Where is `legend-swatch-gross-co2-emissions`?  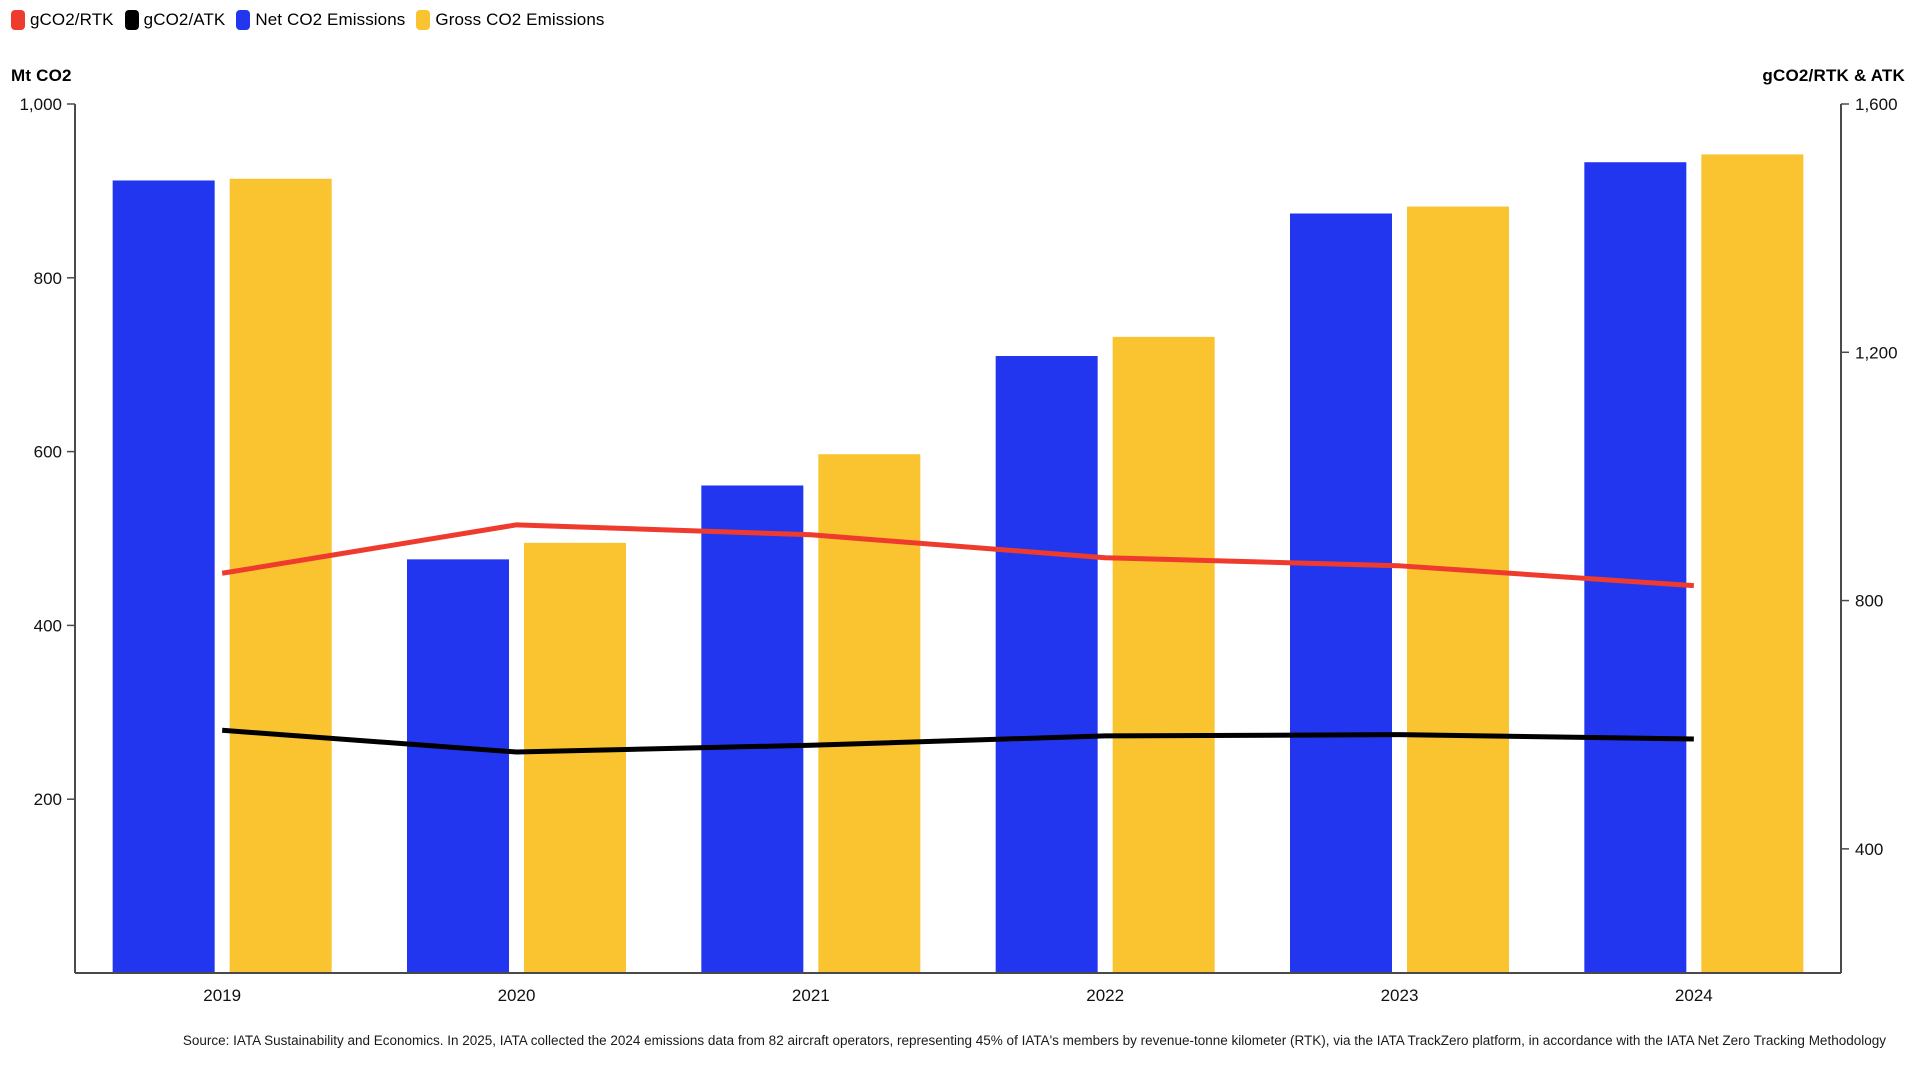
legend-swatch-gross-co2-emissions is located at coordinates (423, 20).